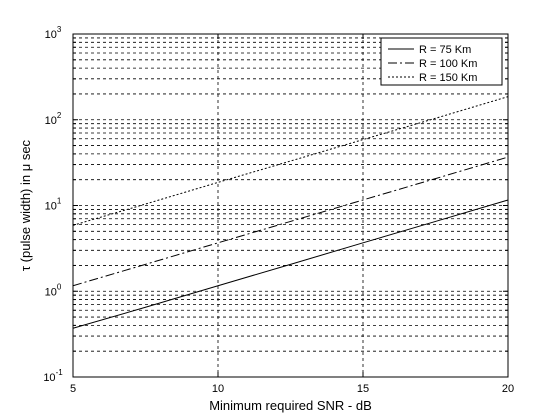  What do you see at coordinates (508, 389) in the screenshot?
I see `x-tick-label: 20` at bounding box center [508, 389].